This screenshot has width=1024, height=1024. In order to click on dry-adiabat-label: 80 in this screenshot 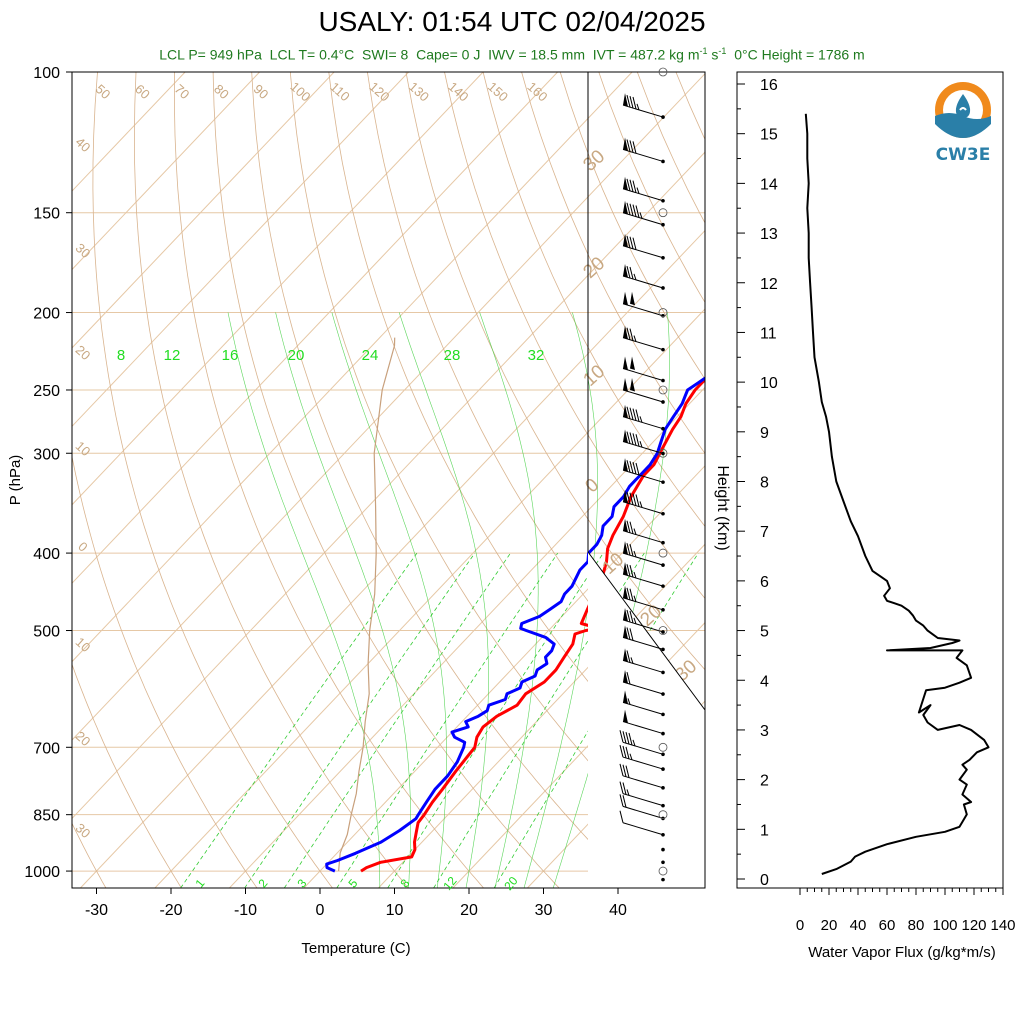, I will do `click(221, 91)`.